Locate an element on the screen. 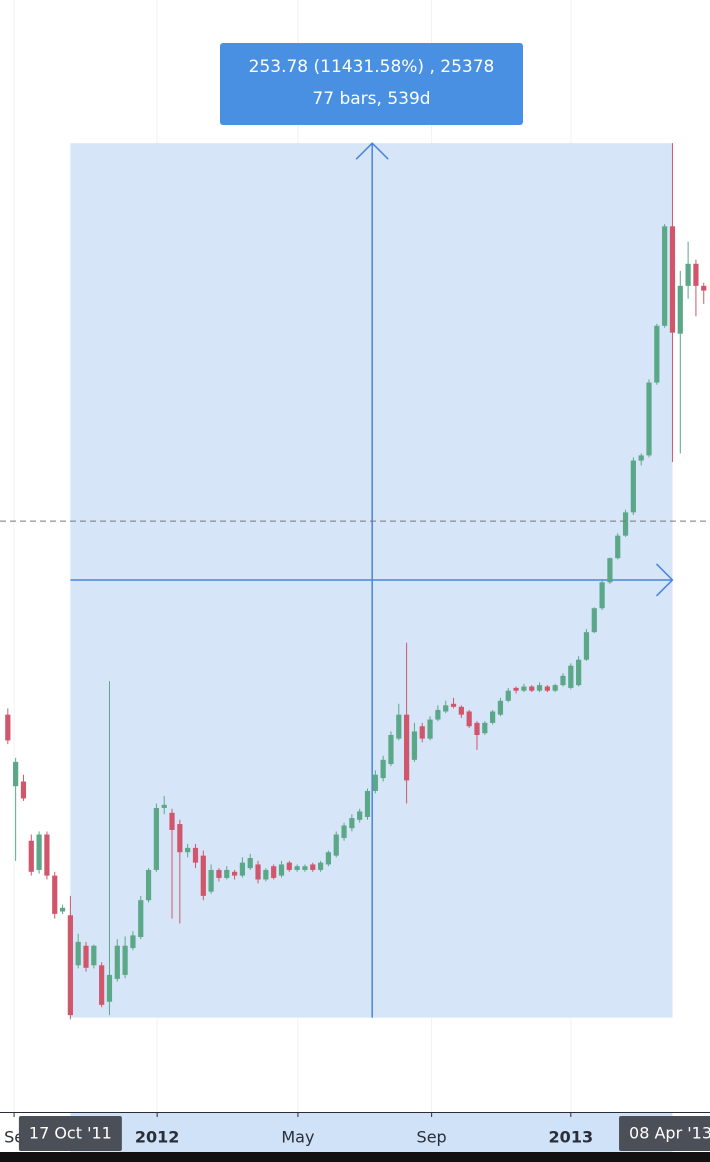 This screenshot has width=710, height=1162. measure-tooltip-line2: 77 bars, 539d is located at coordinates (371, 99).